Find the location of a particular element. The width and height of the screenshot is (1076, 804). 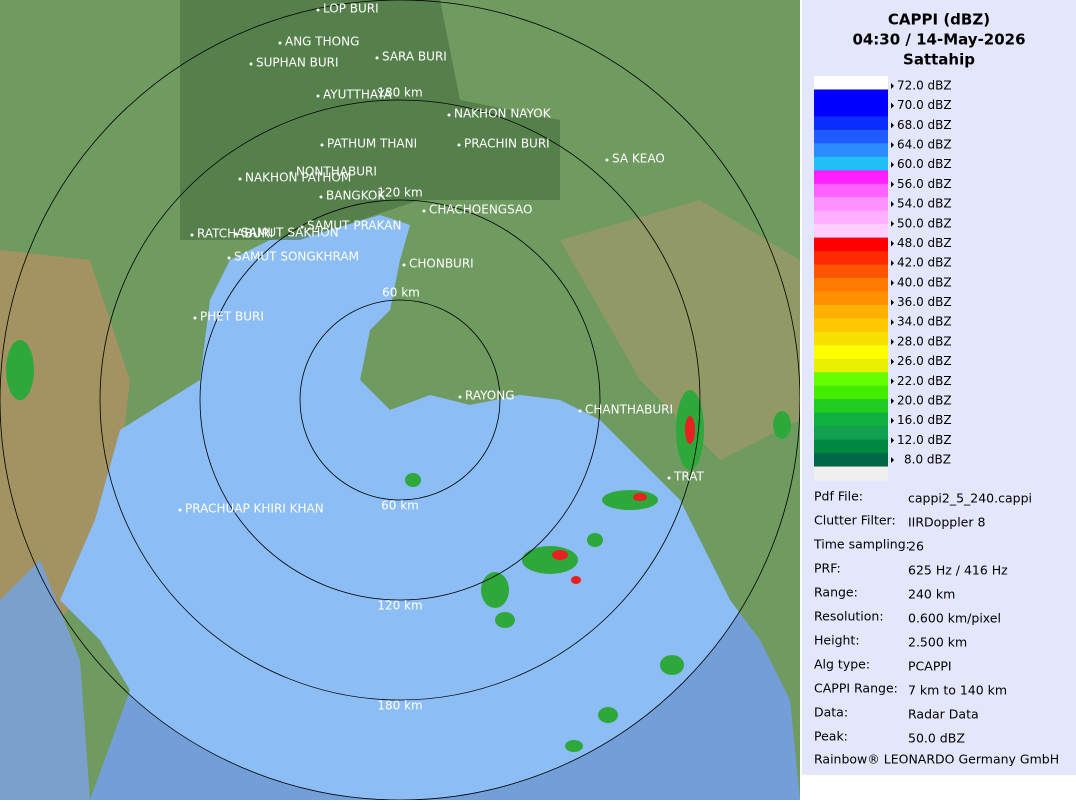

highland is located at coordinates (680, 330).